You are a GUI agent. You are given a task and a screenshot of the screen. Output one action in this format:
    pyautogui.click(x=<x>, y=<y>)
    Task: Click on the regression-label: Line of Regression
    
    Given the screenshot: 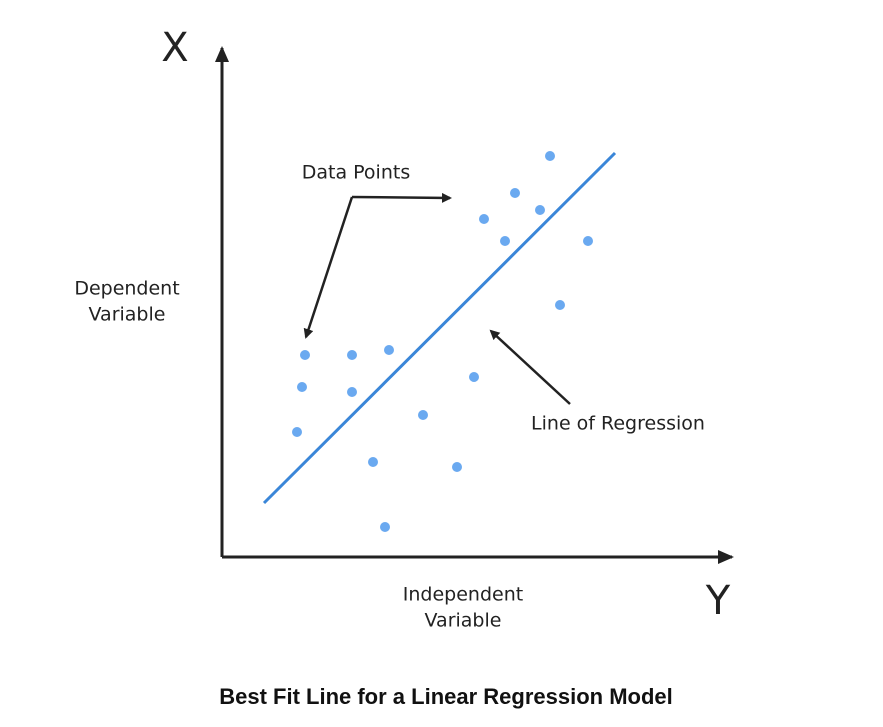 What is the action you would take?
    pyautogui.click(x=618, y=424)
    